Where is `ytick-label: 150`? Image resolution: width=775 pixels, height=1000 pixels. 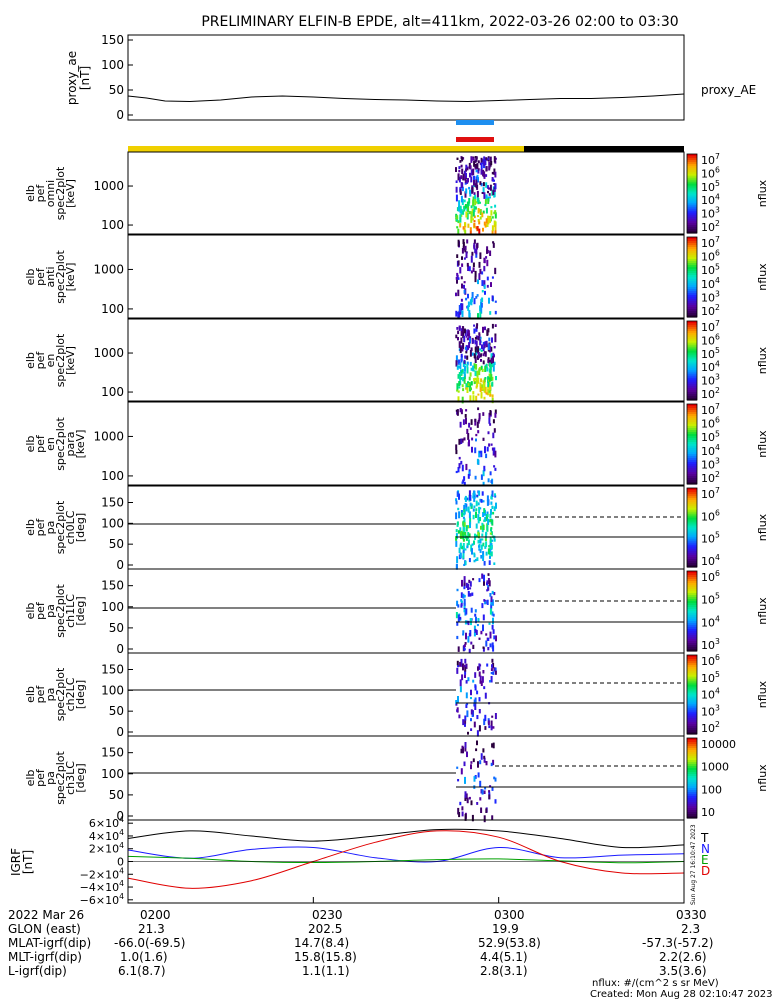
ytick-label: 150 is located at coordinates (112, 670).